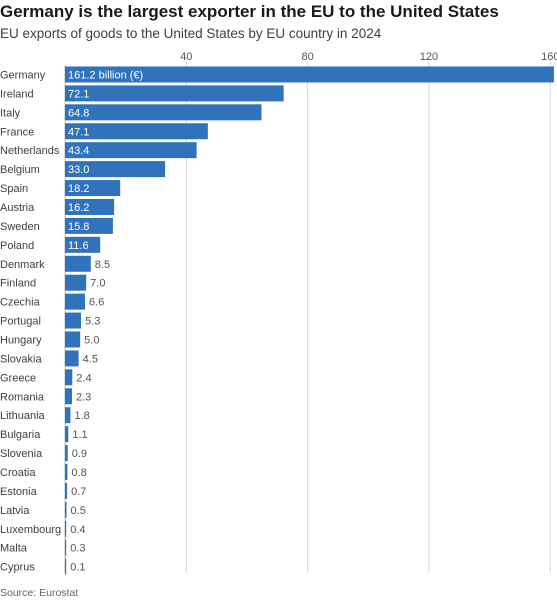 The height and width of the screenshot is (600, 557). Describe the element at coordinates (18, 473) in the screenshot. I see `category-label: Croatia` at that location.